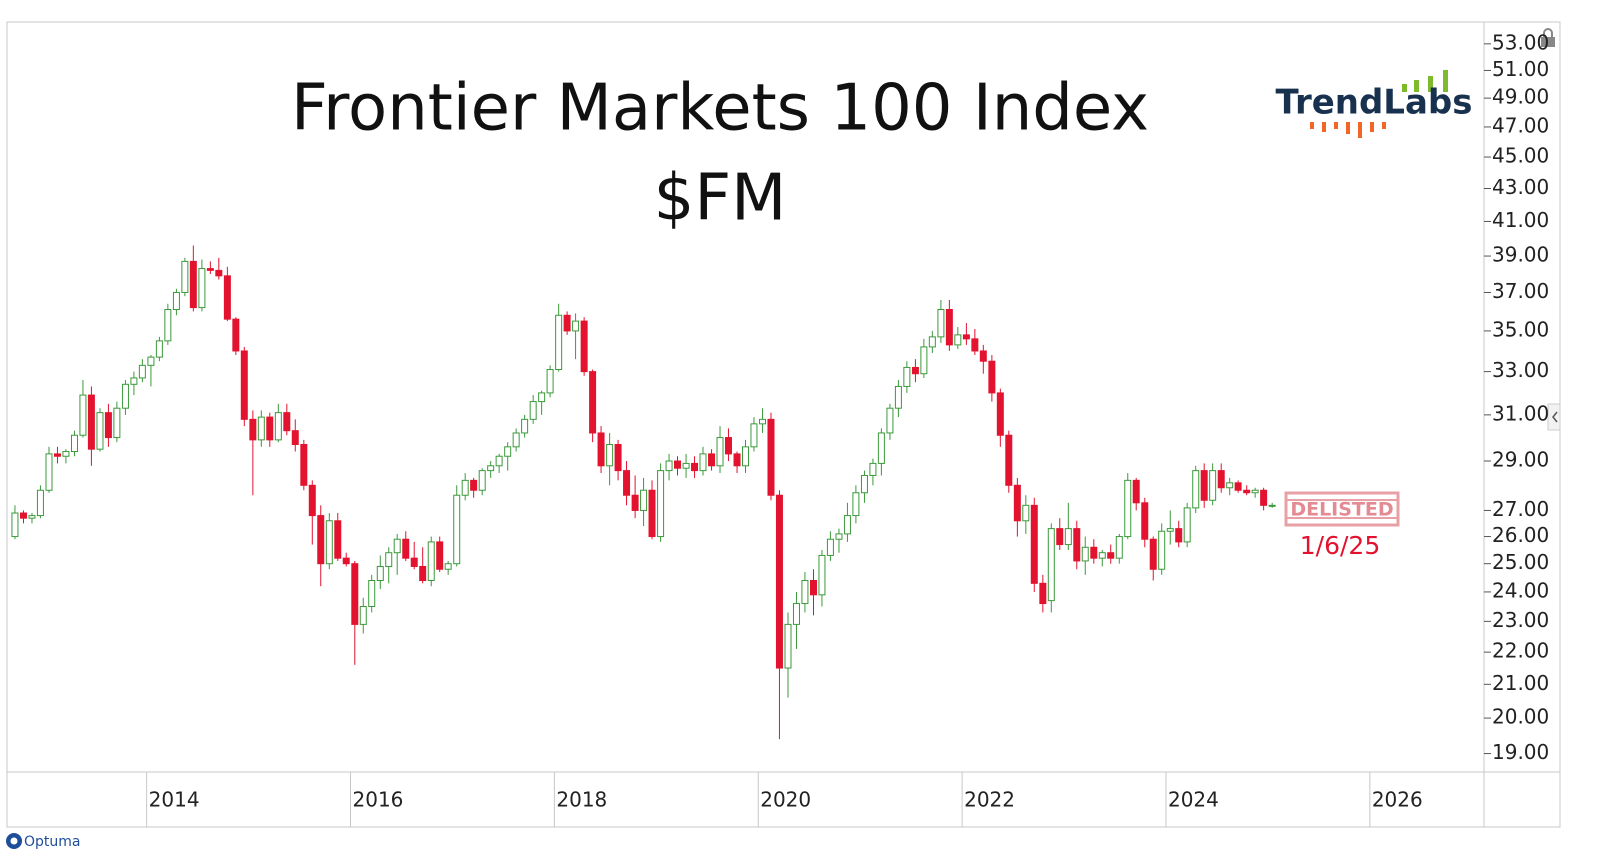 The width and height of the screenshot is (1600, 868). What do you see at coordinates (1520, 42) in the screenshot?
I see `y-tick-label: 53.00` at bounding box center [1520, 42].